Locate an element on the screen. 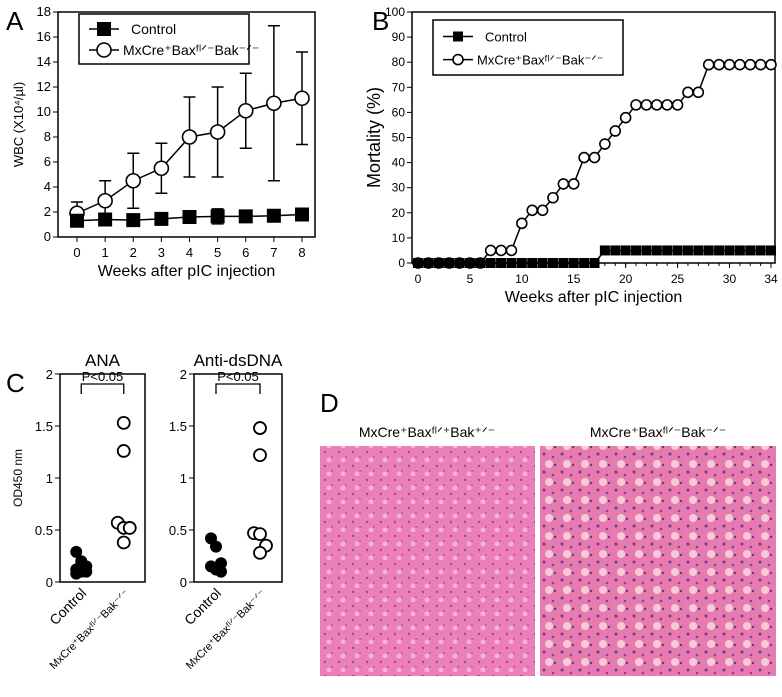  category-label: Control is located at coordinates (202, 606).